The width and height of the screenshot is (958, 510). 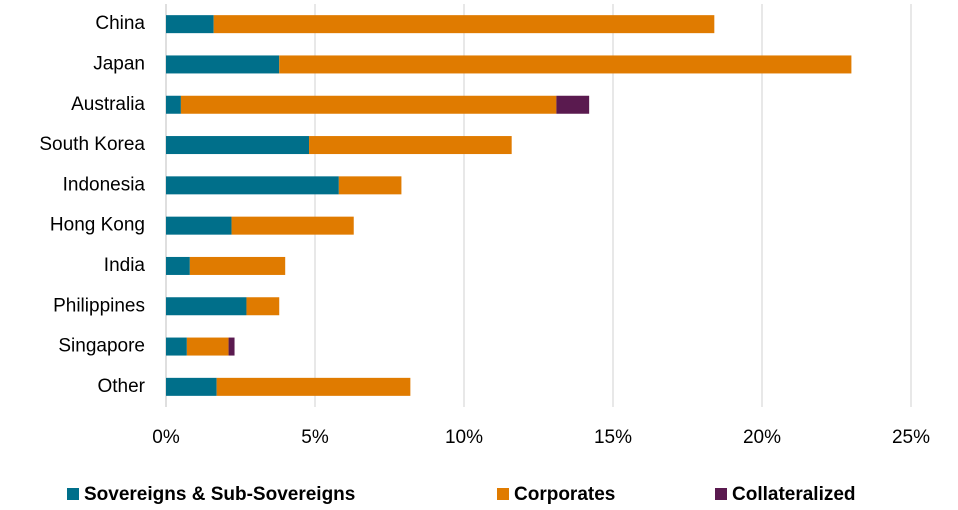 I want to click on legend-label: Corporates, so click(x=564, y=494).